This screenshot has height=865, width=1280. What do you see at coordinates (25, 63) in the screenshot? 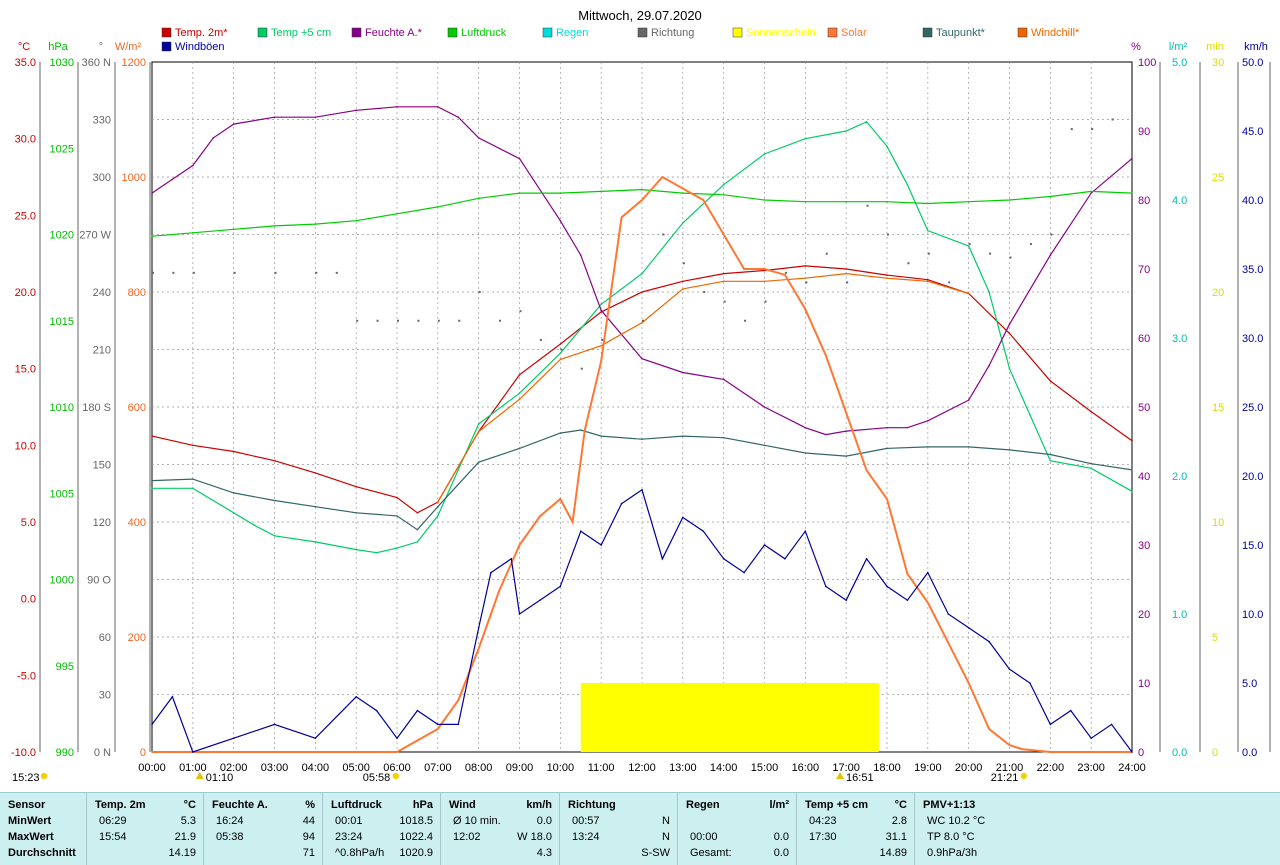
I see `tick-label-temp: 35.0` at bounding box center [25, 63].